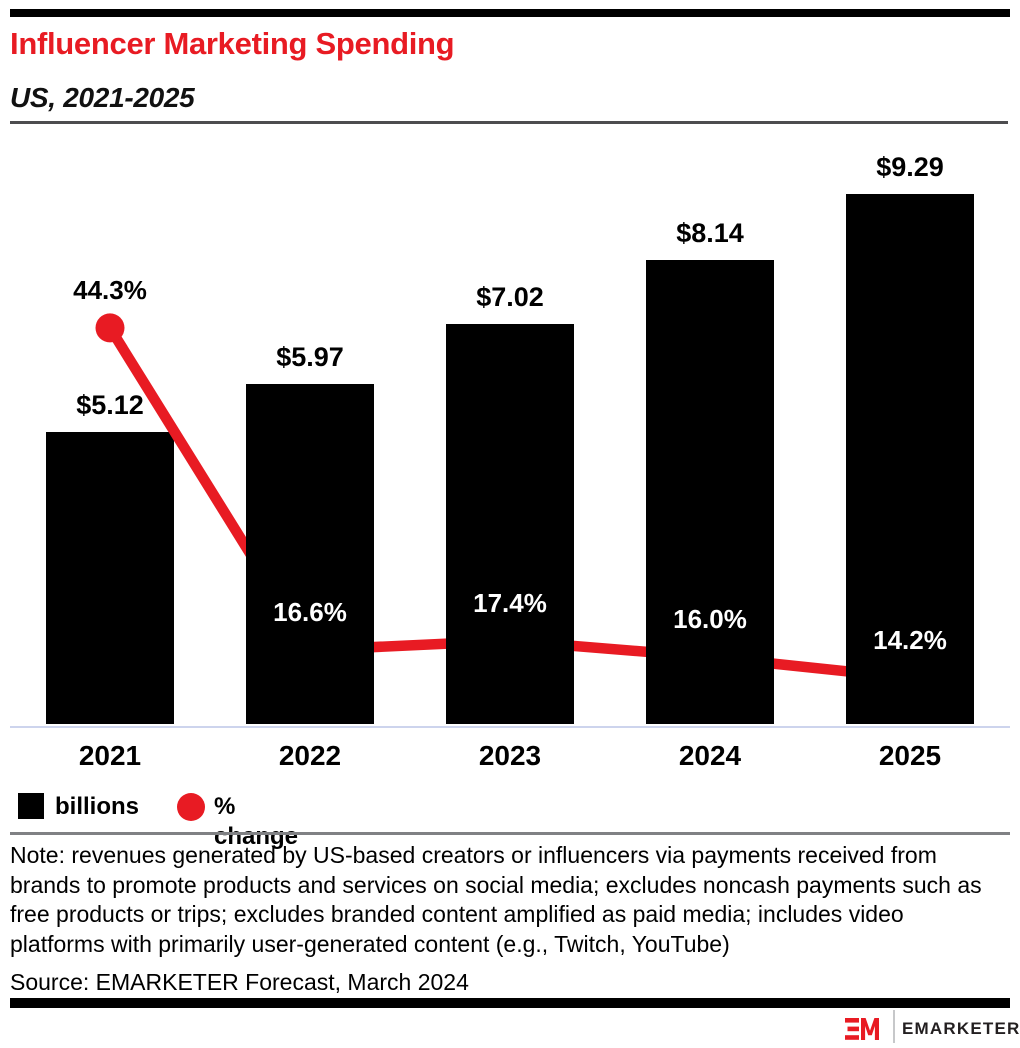 This screenshot has width=1020, height=1048. I want to click on bar-2023, so click(510, 523).